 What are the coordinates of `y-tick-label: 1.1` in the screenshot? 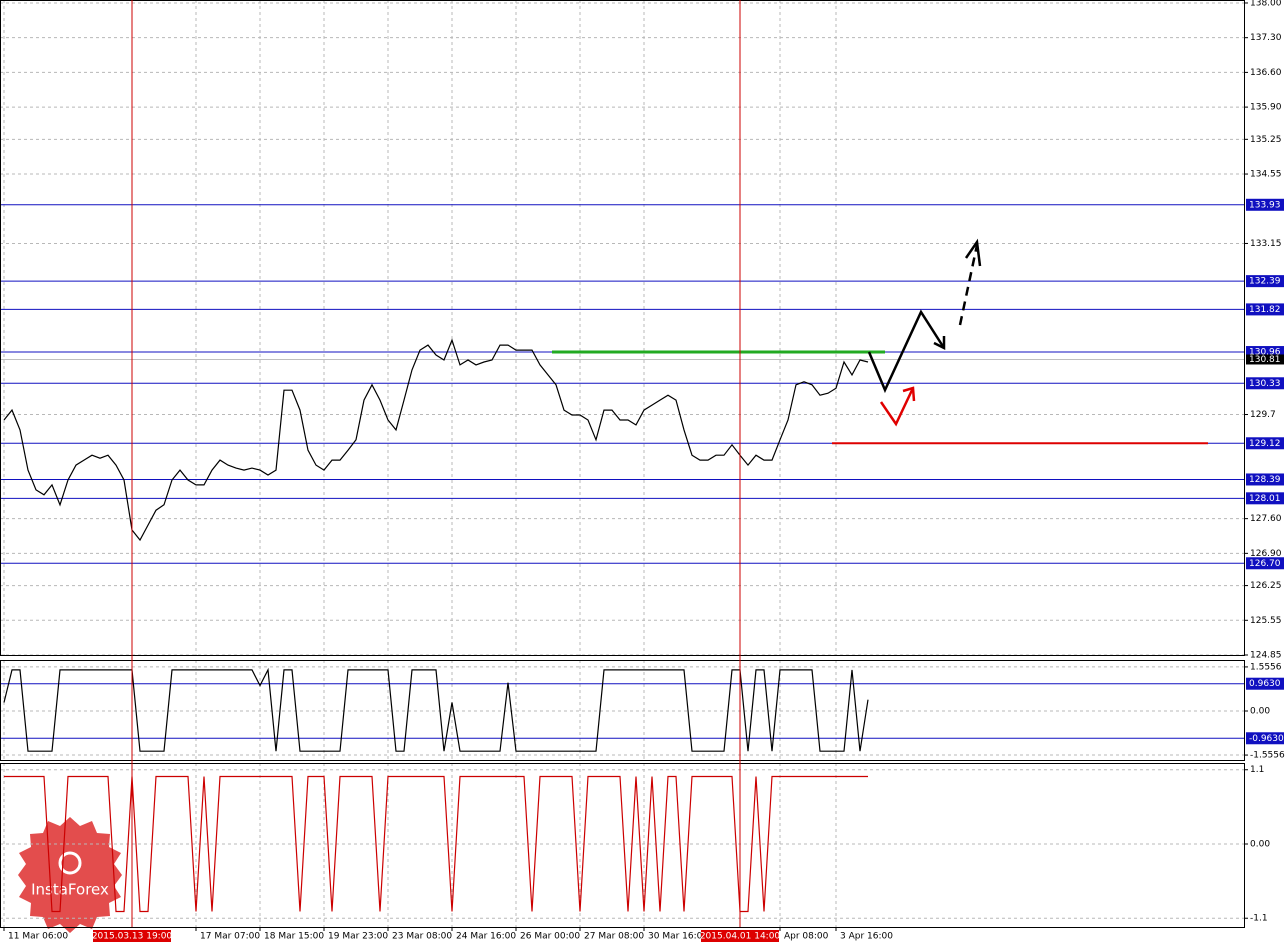 It's located at (1257, 770).